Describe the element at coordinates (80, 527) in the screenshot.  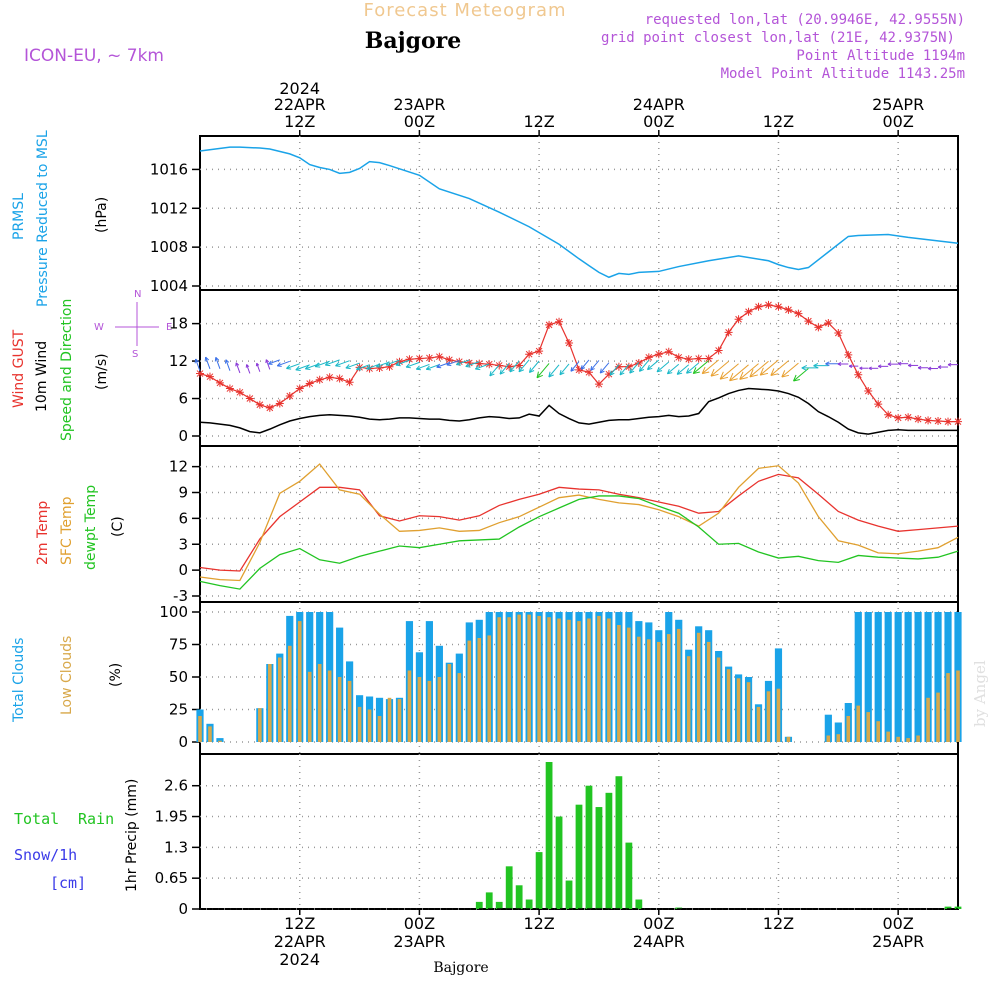
I see `temp-labels: 2m Temp SFC Temp dewpt Temp (C)` at that location.